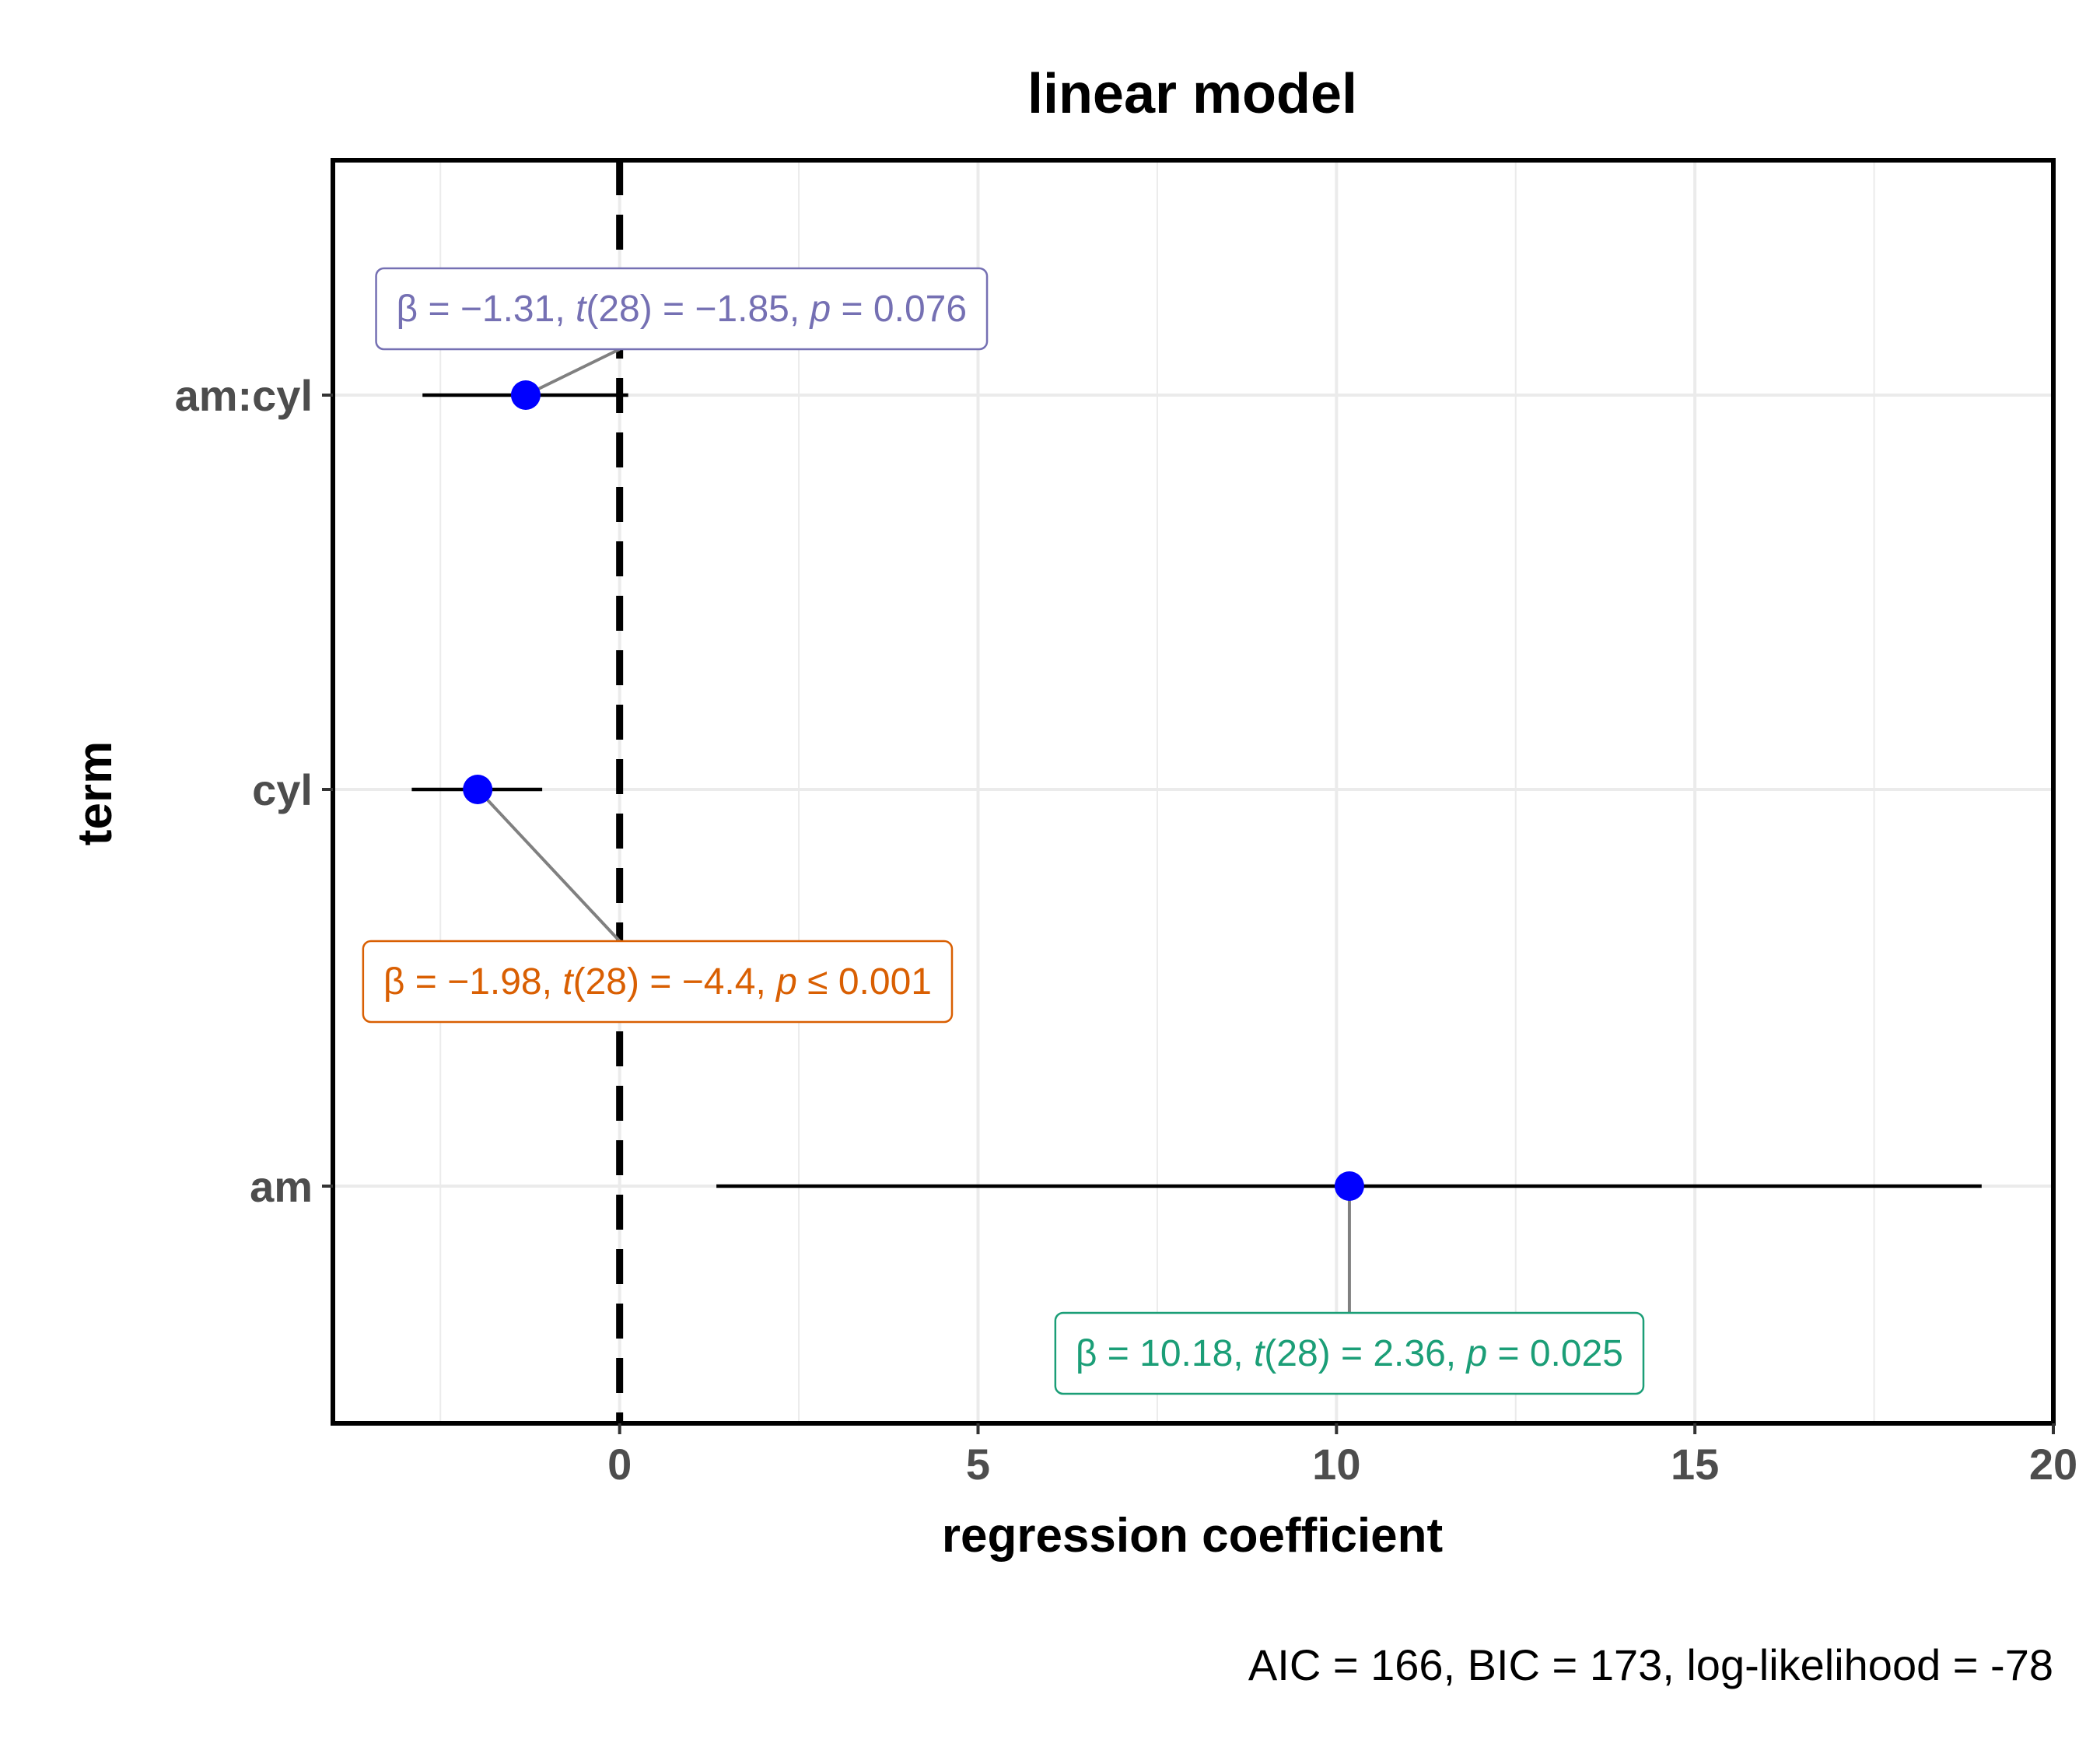 Image resolution: width=2100 pixels, height=1750 pixels. What do you see at coordinates (899, 309) in the screenshot?
I see `label-segment: = 0.076` at bounding box center [899, 309].